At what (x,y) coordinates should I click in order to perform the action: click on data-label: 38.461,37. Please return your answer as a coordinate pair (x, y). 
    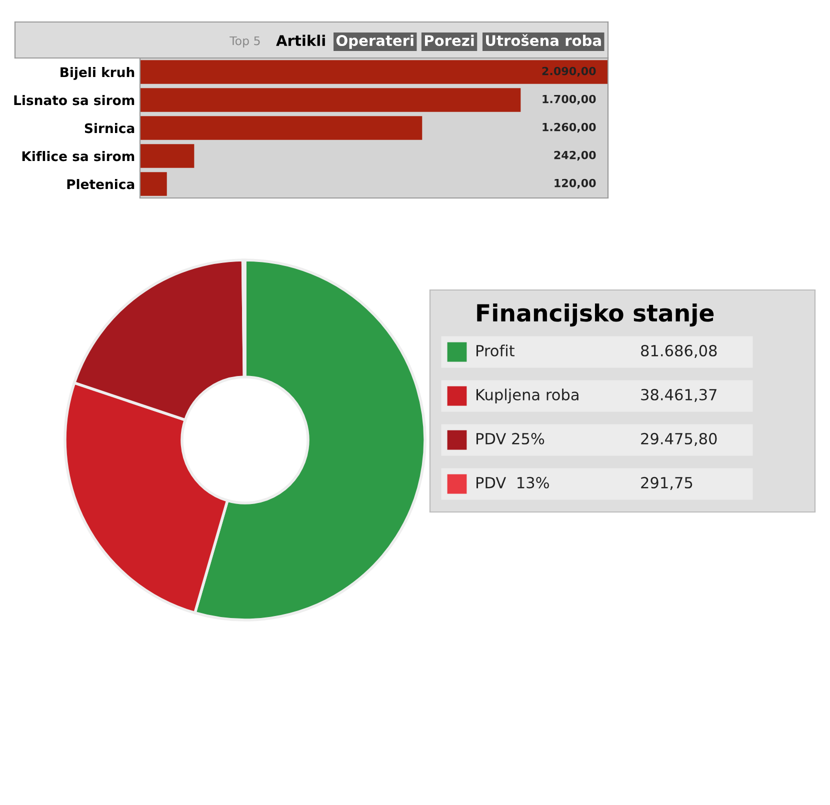
    Looking at the image, I should click on (678, 395).